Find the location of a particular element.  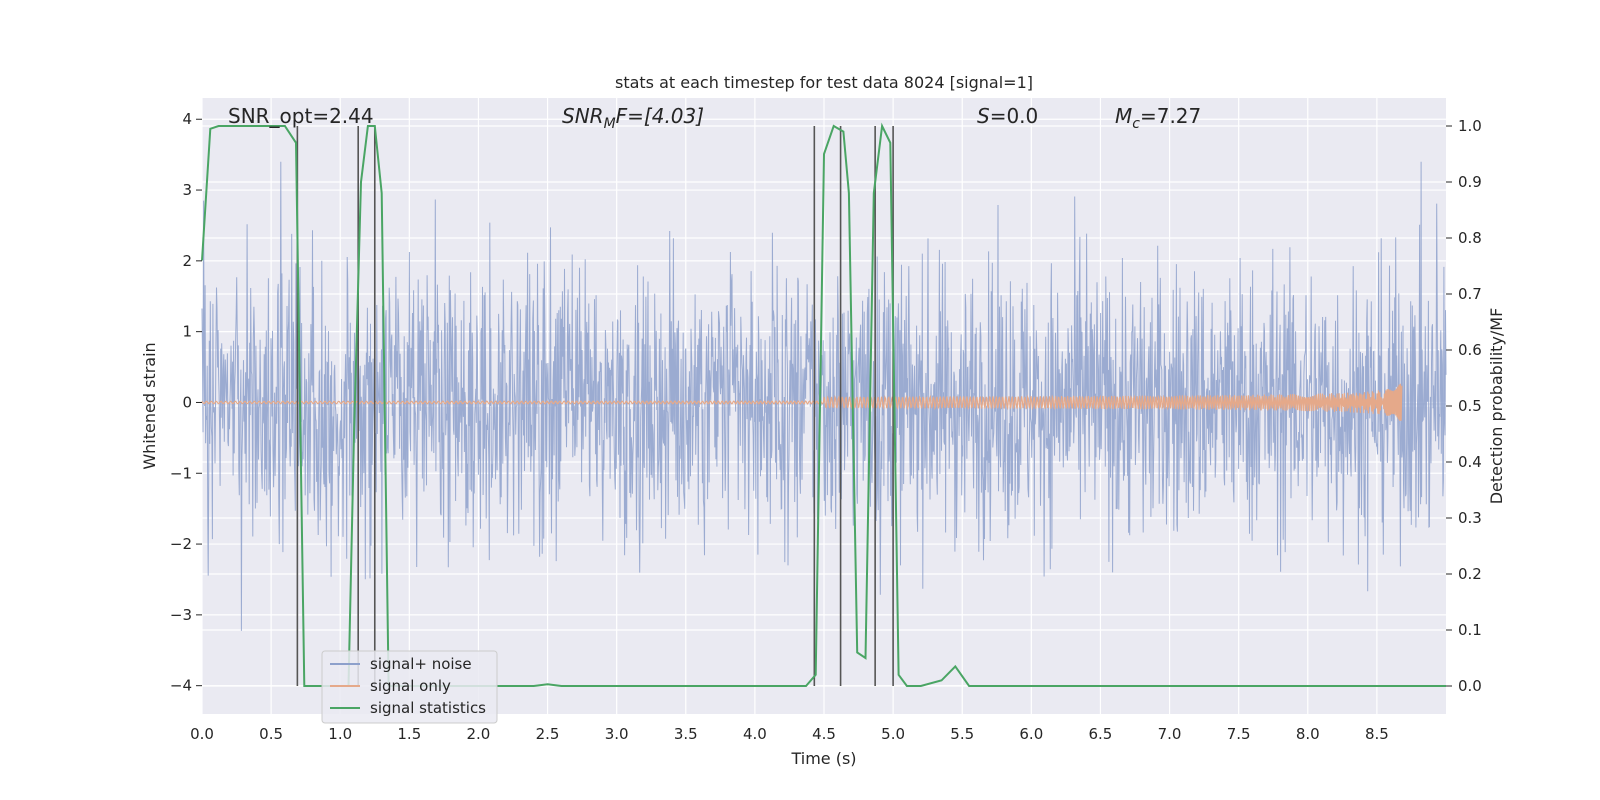

x-tick-label: 8.0 is located at coordinates (1308, 734).